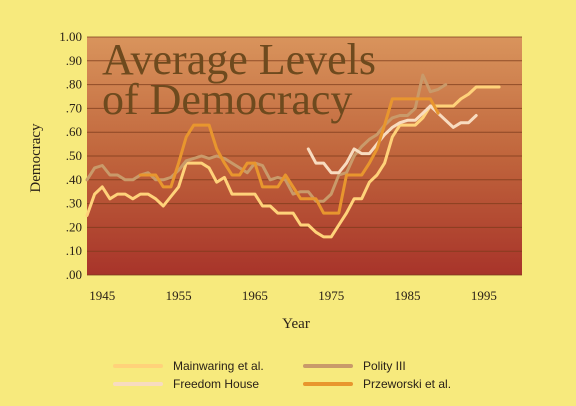 The width and height of the screenshot is (576, 406). I want to click on legend-label: Mainwaring et al., so click(218, 366).